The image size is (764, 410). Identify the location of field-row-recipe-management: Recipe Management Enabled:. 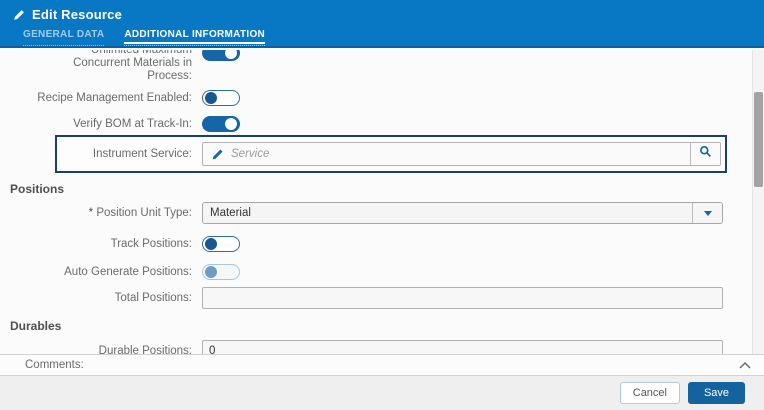
(375, 98).